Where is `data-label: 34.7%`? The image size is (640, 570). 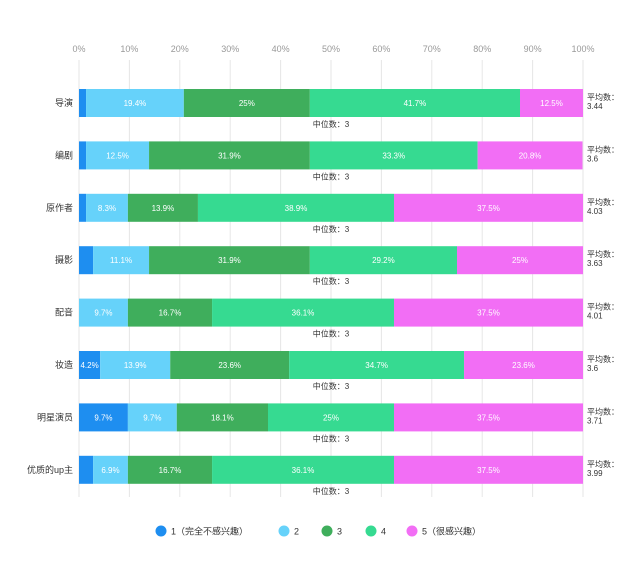
data-label: 34.7% is located at coordinates (376, 365).